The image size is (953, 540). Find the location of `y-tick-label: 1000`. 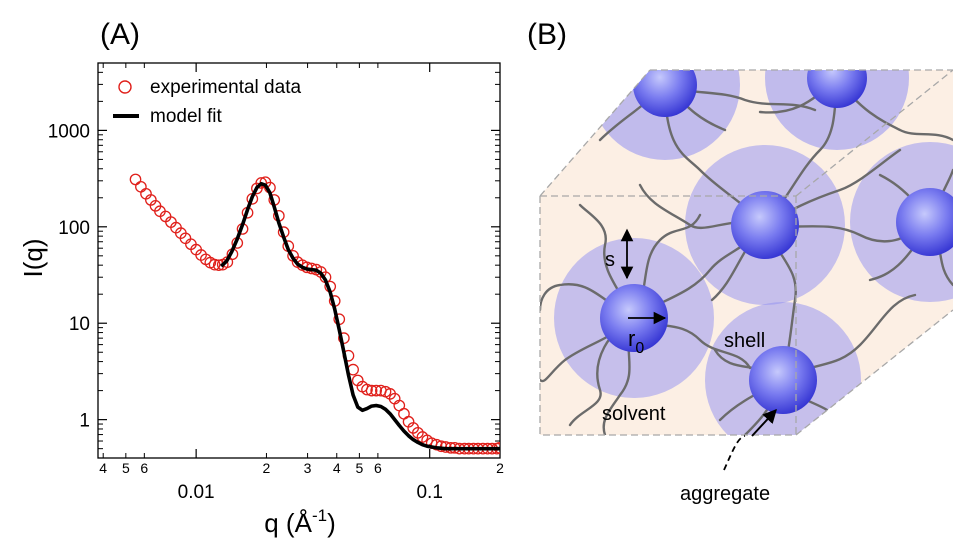

y-tick-label: 1000 is located at coordinates (69, 131).